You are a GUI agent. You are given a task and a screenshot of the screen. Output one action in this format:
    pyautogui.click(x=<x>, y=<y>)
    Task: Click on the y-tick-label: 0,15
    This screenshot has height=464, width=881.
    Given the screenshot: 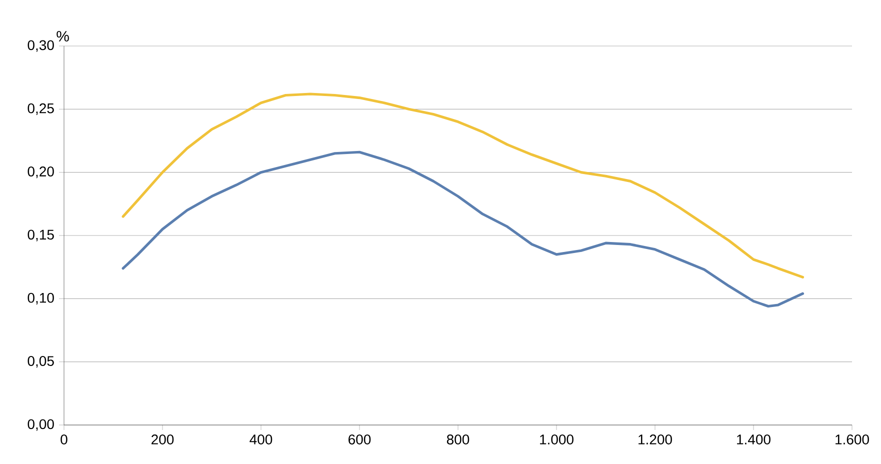 What is the action you would take?
    pyautogui.click(x=41, y=236)
    